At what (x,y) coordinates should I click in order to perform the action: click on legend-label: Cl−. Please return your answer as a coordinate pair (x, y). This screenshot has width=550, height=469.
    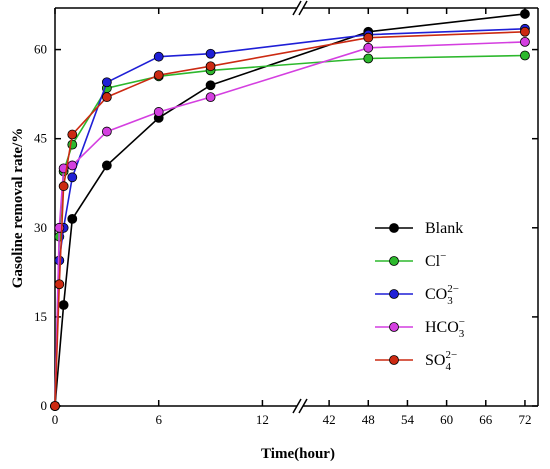
    Looking at the image, I should click on (435, 260).